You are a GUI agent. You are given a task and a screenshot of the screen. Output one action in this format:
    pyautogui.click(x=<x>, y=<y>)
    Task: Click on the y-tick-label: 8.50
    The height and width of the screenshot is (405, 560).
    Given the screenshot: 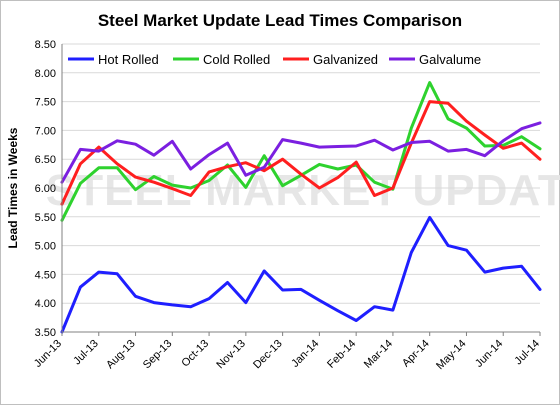 What is the action you would take?
    pyautogui.click(x=45, y=45)
    